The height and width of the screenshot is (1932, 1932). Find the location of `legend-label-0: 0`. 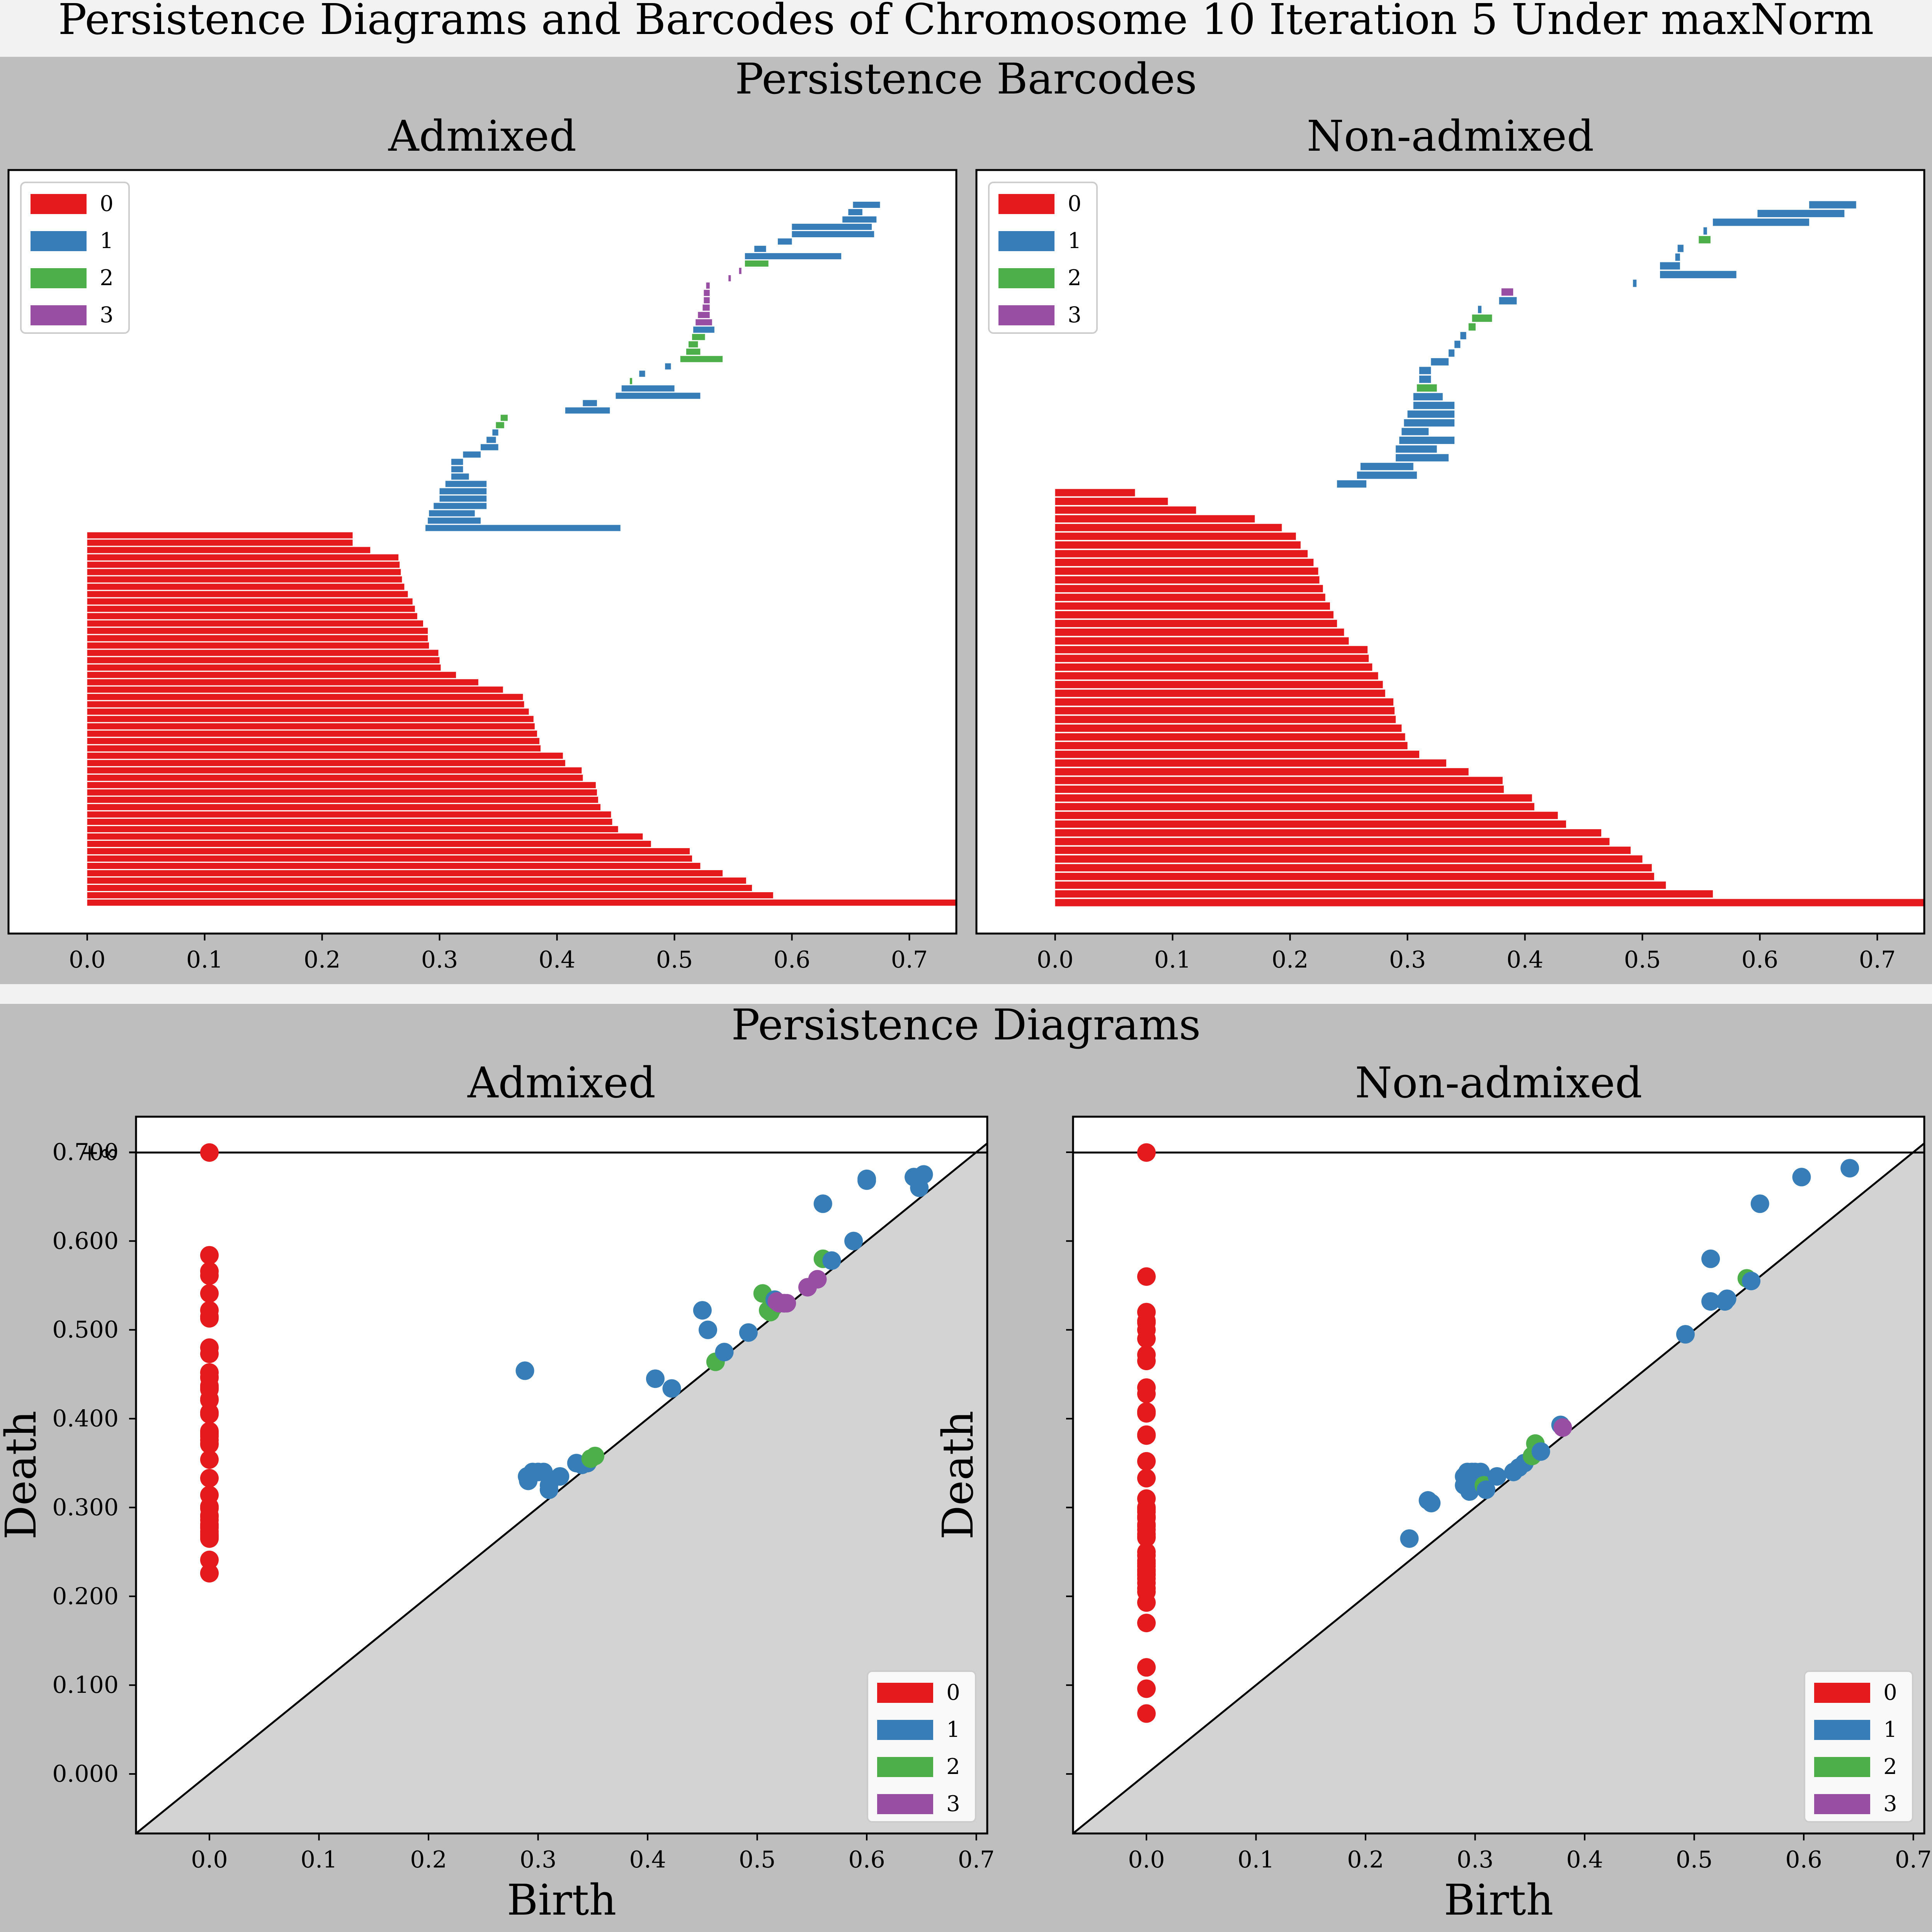

legend-label-0: 0 is located at coordinates (107, 204).